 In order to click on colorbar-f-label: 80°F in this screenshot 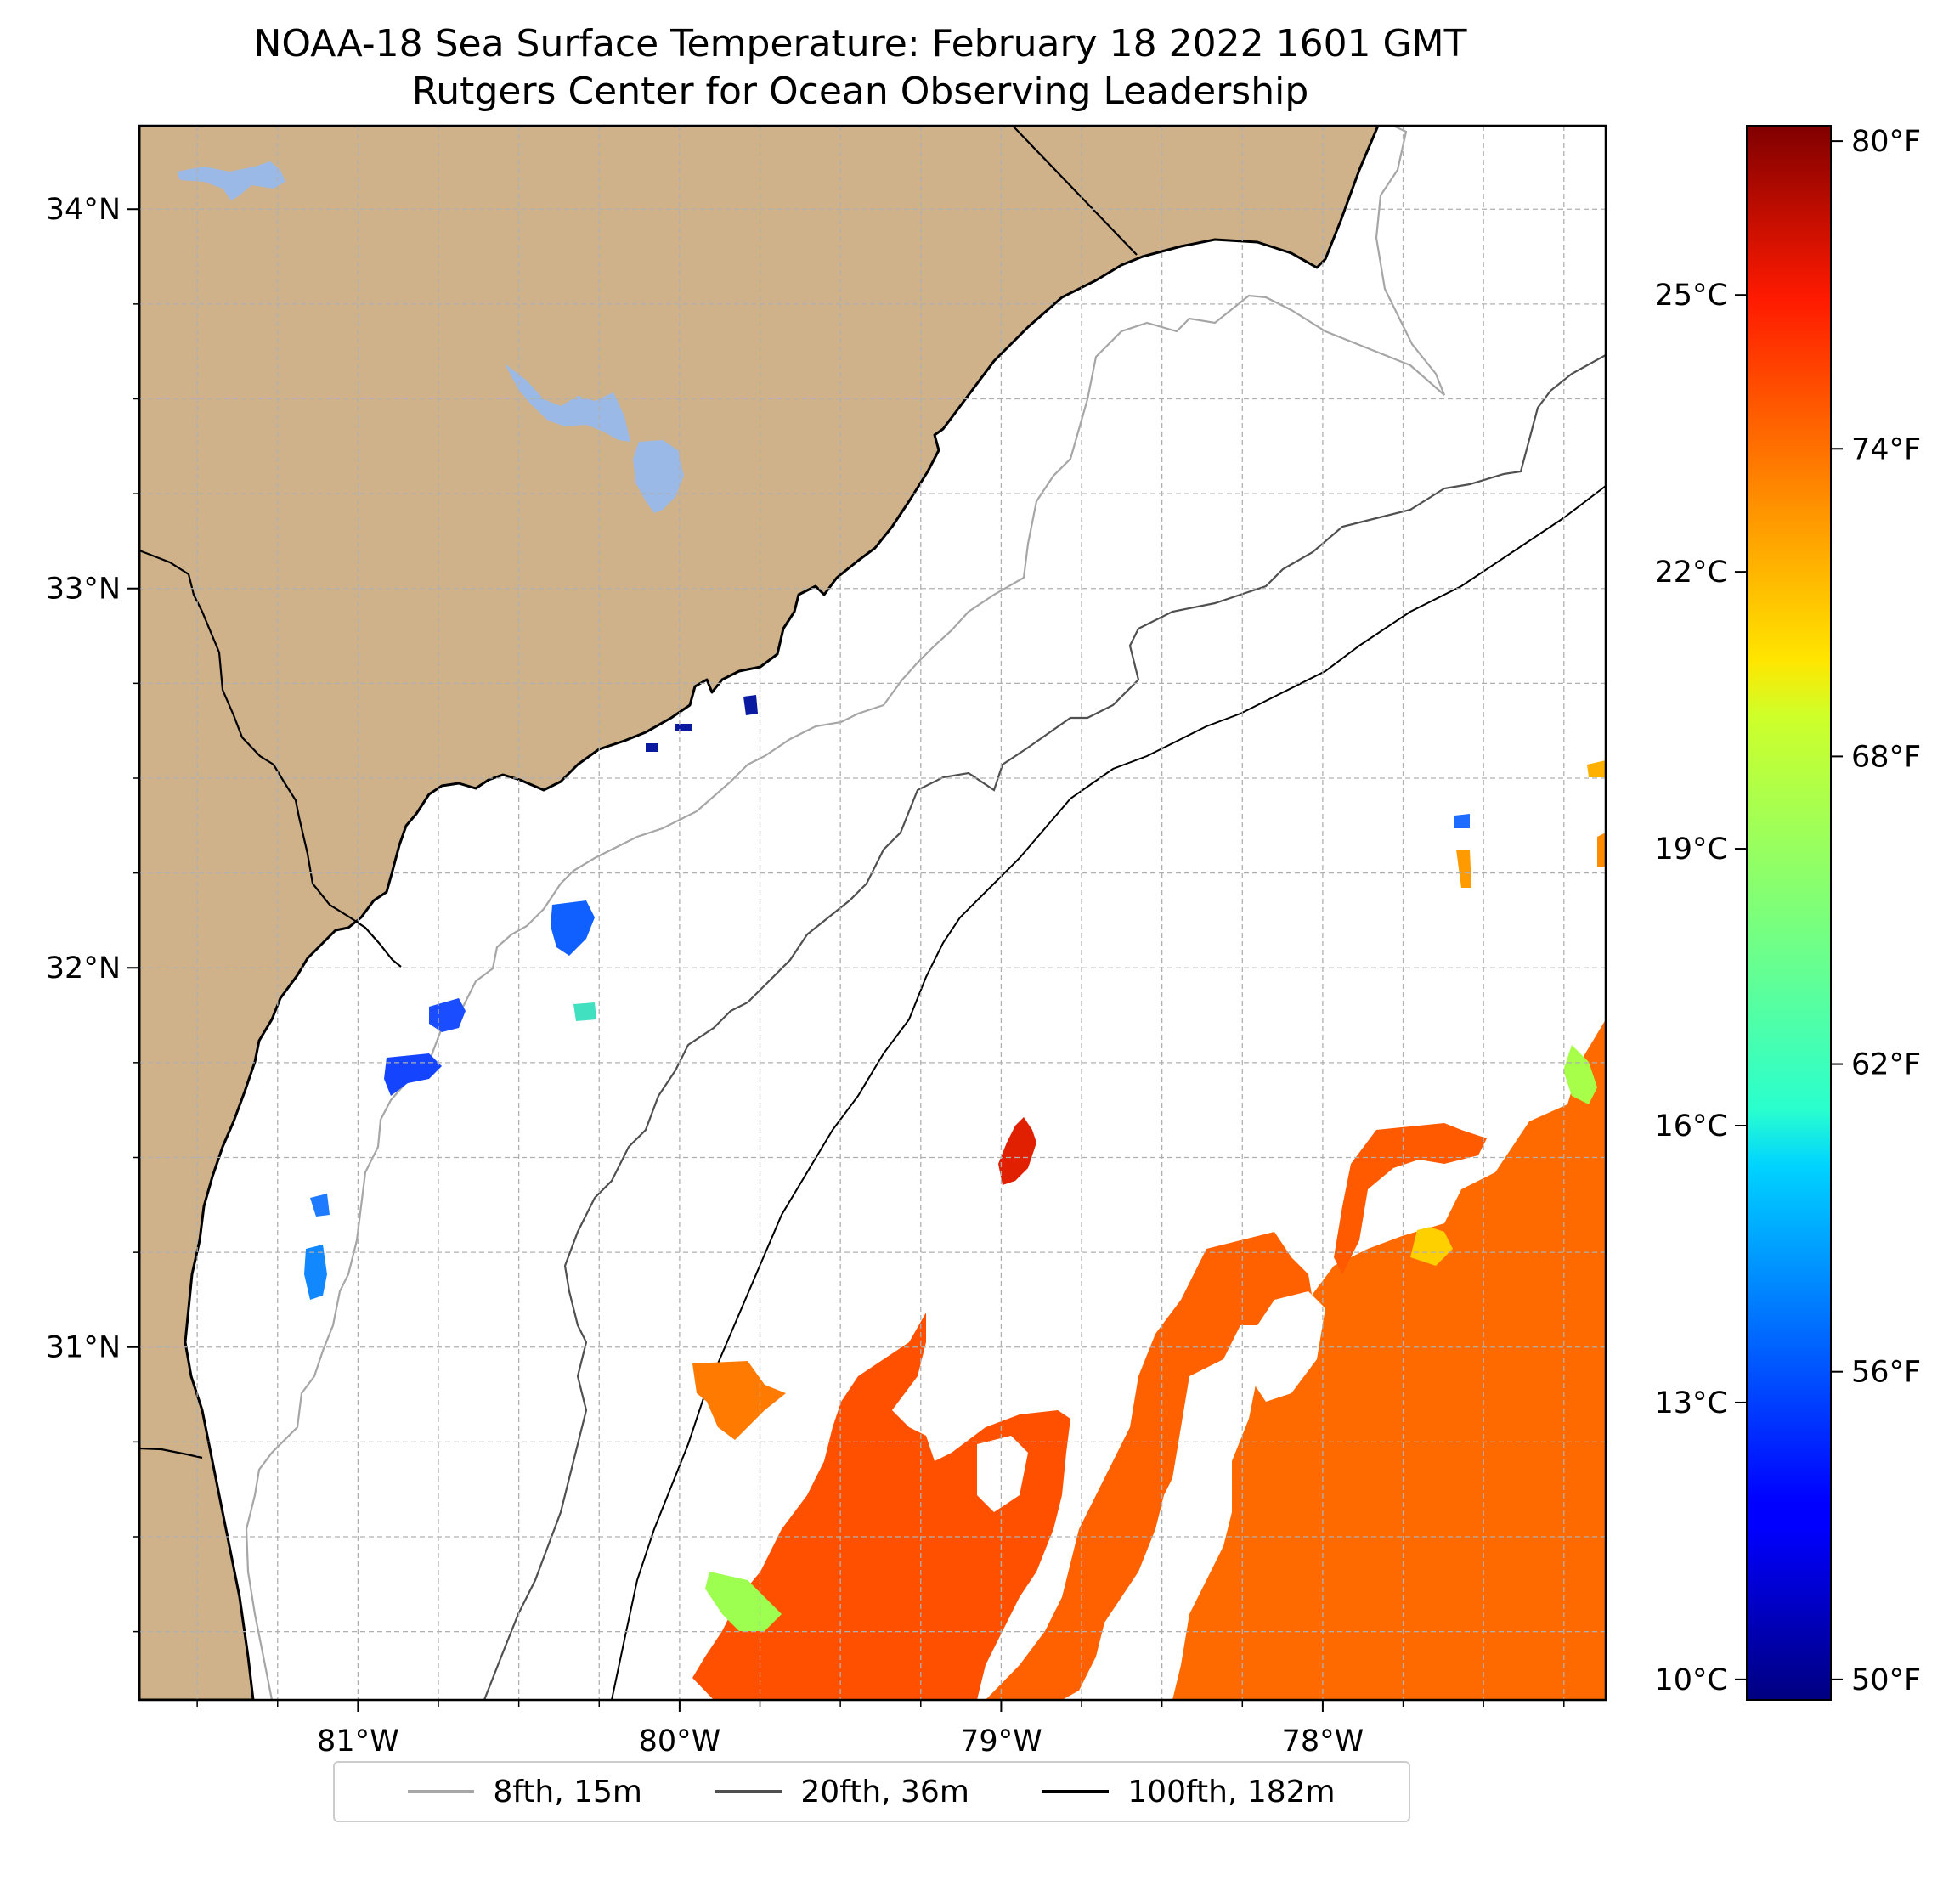, I will do `click(1886, 142)`.